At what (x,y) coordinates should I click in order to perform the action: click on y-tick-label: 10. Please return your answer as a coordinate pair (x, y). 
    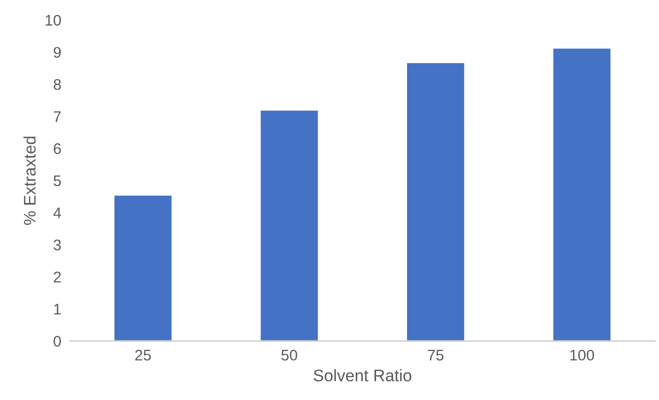
    Looking at the image, I should click on (53, 20).